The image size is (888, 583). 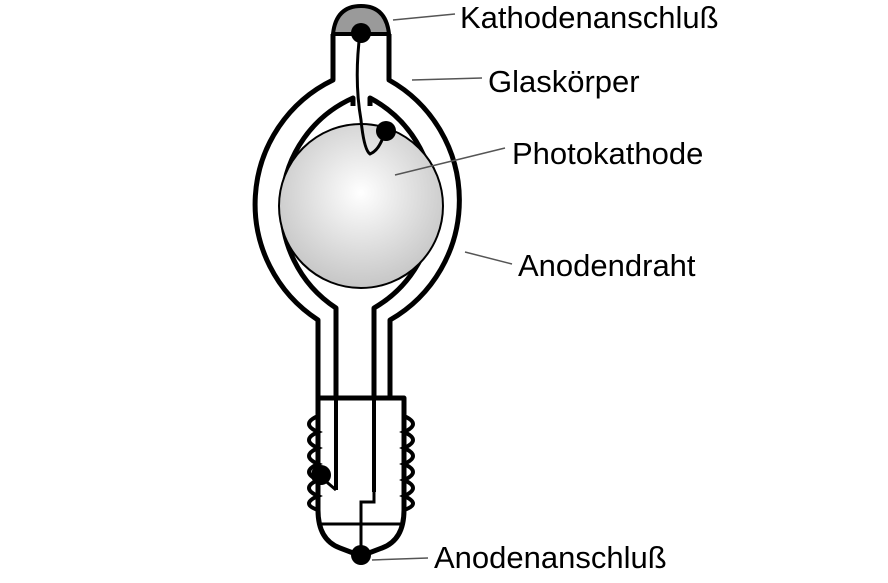 What do you see at coordinates (361, 19) in the screenshot?
I see `cathode-cap` at bounding box center [361, 19].